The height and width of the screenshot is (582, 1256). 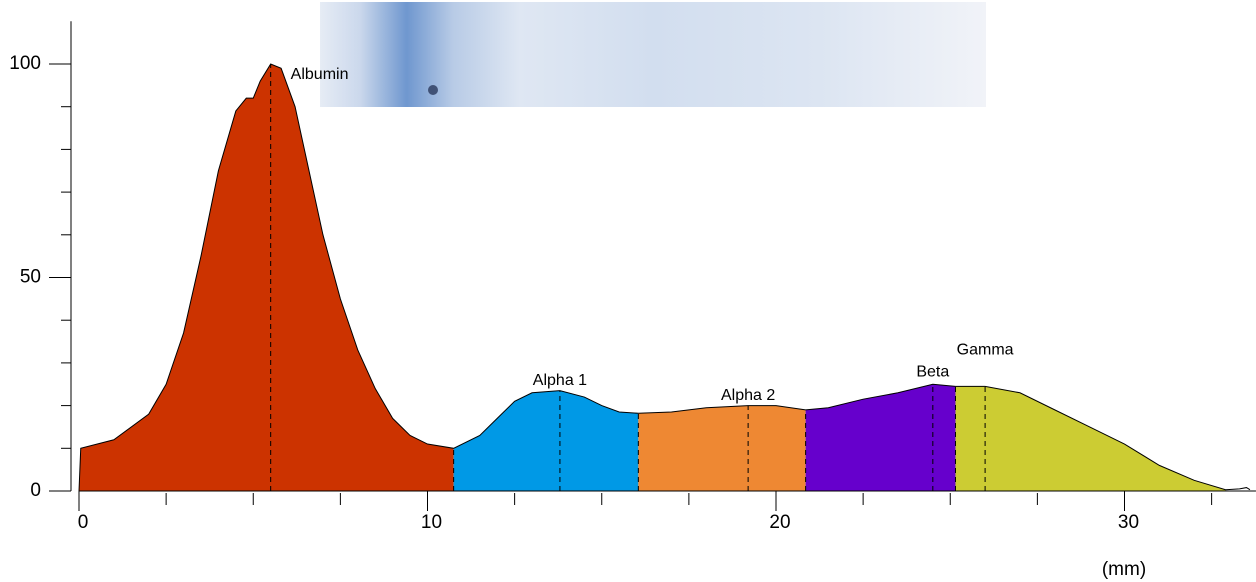 I want to click on x-tick-label: 10, so click(x=431, y=522).